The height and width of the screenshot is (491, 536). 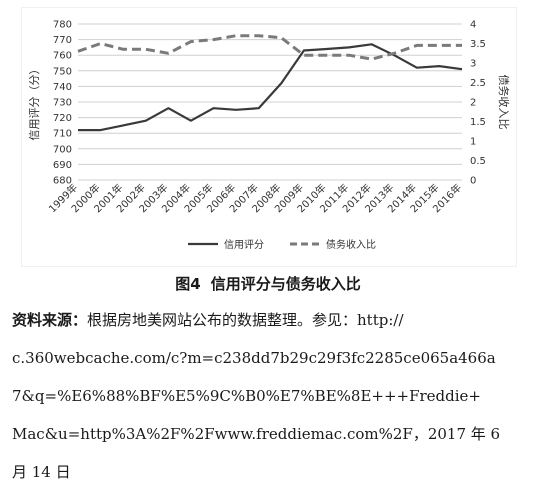 What do you see at coordinates (245, 320) in the screenshot?
I see `source-text-1: 根据房地美网站公布的数据整理。参见：http://` at bounding box center [245, 320].